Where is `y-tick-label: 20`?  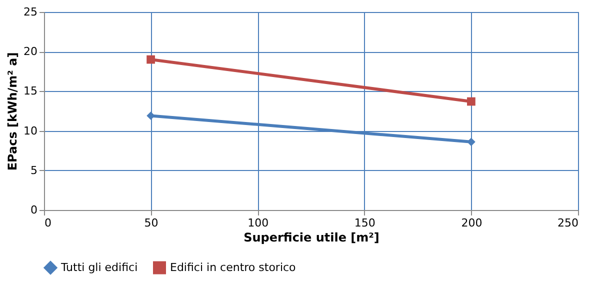 y-tick-label: 20 is located at coordinates (31, 51).